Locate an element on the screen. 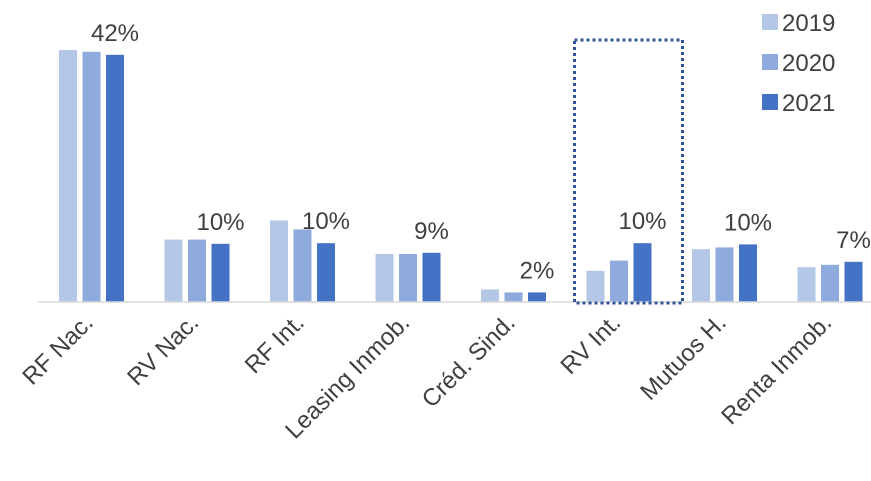 Image resolution: width=871 pixels, height=481 pixels. highlight-box is located at coordinates (628, 171).